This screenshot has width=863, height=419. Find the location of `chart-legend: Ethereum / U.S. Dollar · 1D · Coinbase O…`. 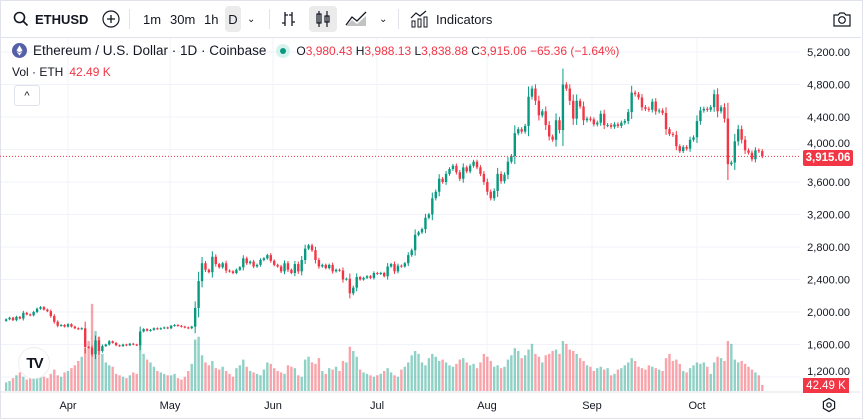

chart-legend: Ethereum / U.S. Dollar · 1D · Coinbase O… is located at coordinates (315, 50).